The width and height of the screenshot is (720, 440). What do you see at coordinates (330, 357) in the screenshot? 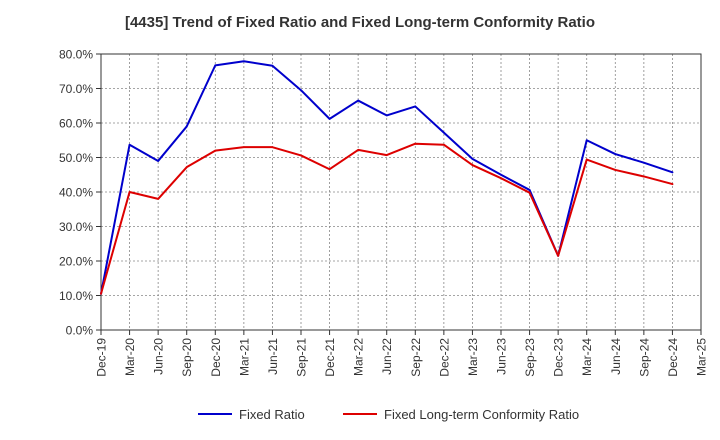
I see `x-tick-label: Dec-21` at bounding box center [330, 357].